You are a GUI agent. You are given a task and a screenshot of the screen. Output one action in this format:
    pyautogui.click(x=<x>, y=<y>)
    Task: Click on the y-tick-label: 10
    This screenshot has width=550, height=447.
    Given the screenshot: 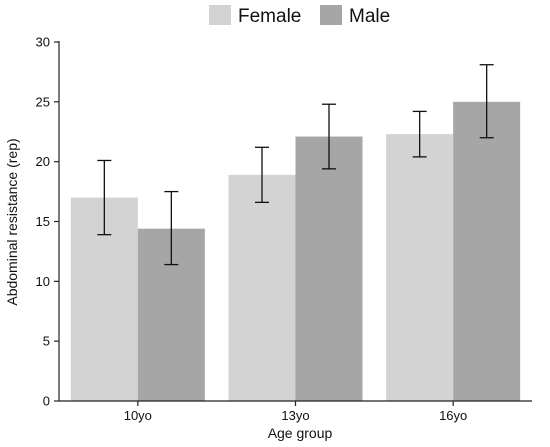 What is the action you would take?
    pyautogui.click(x=43, y=281)
    